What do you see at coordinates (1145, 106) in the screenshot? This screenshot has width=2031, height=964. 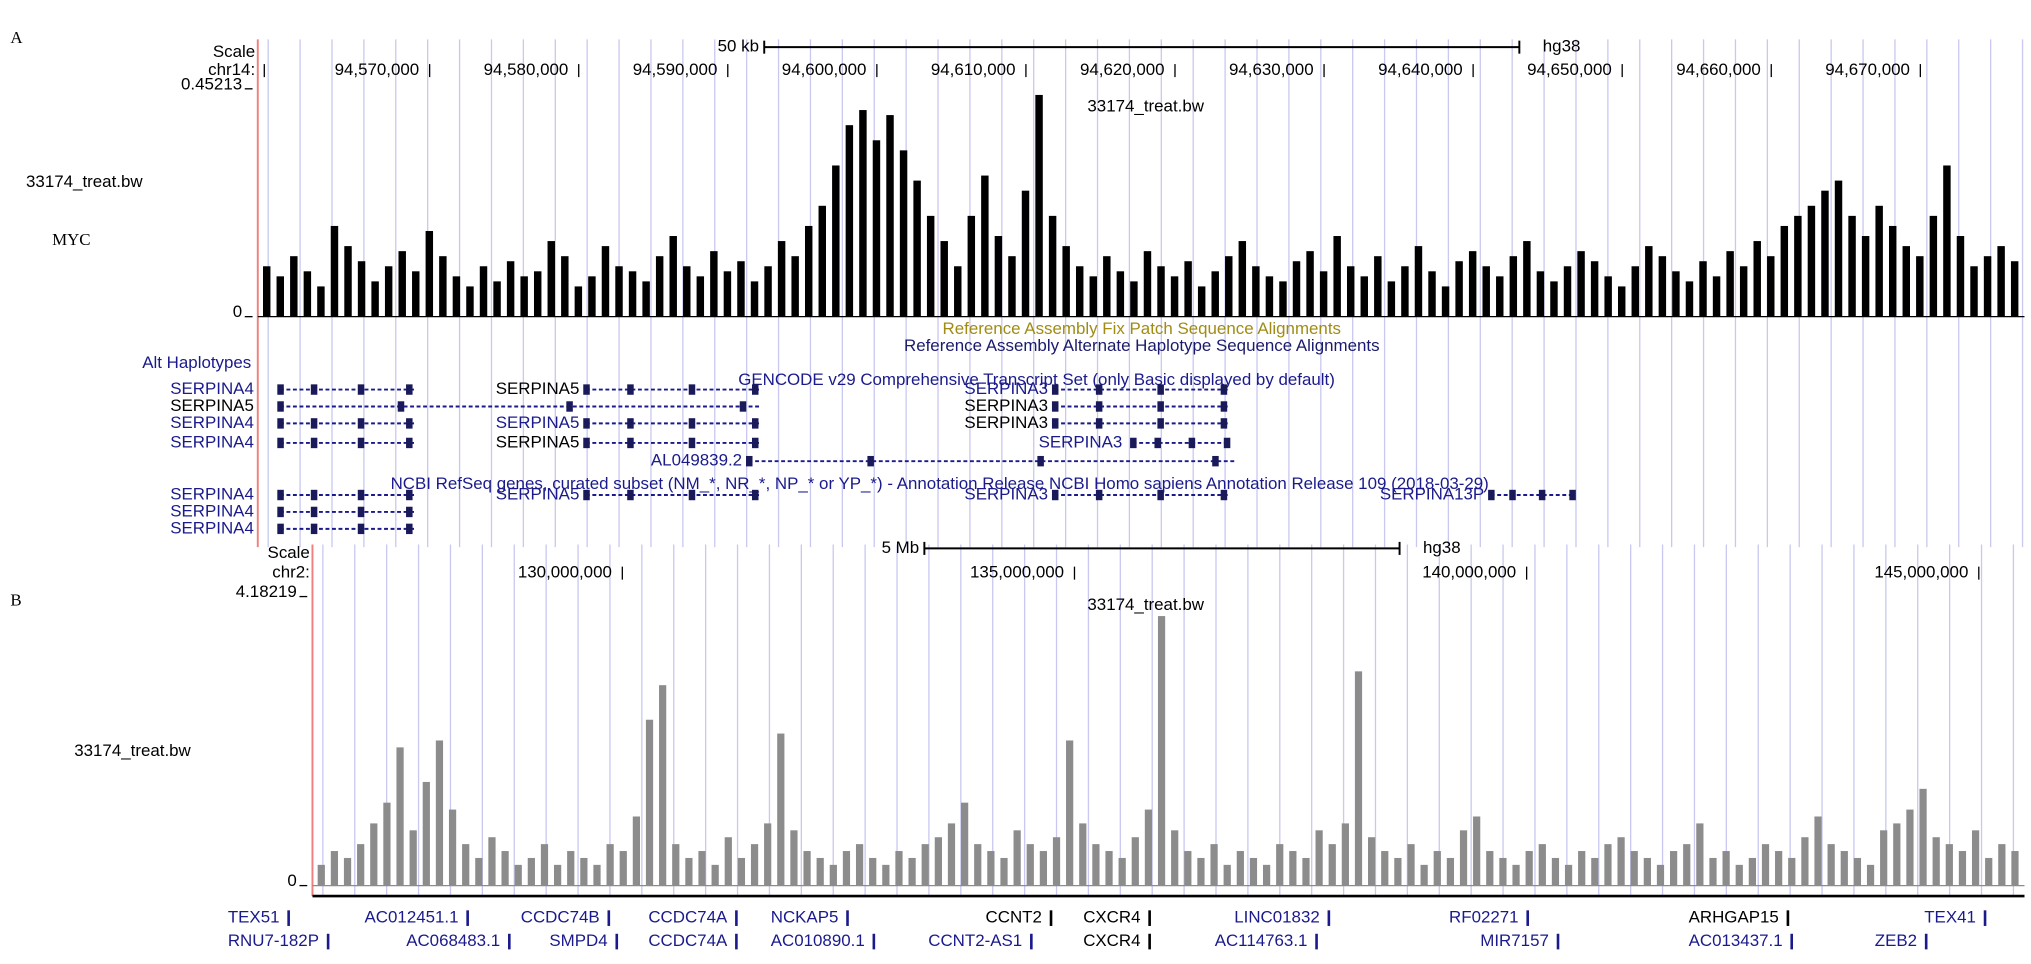 I see `track-title: 33174_treat.bw` at bounding box center [1145, 106].